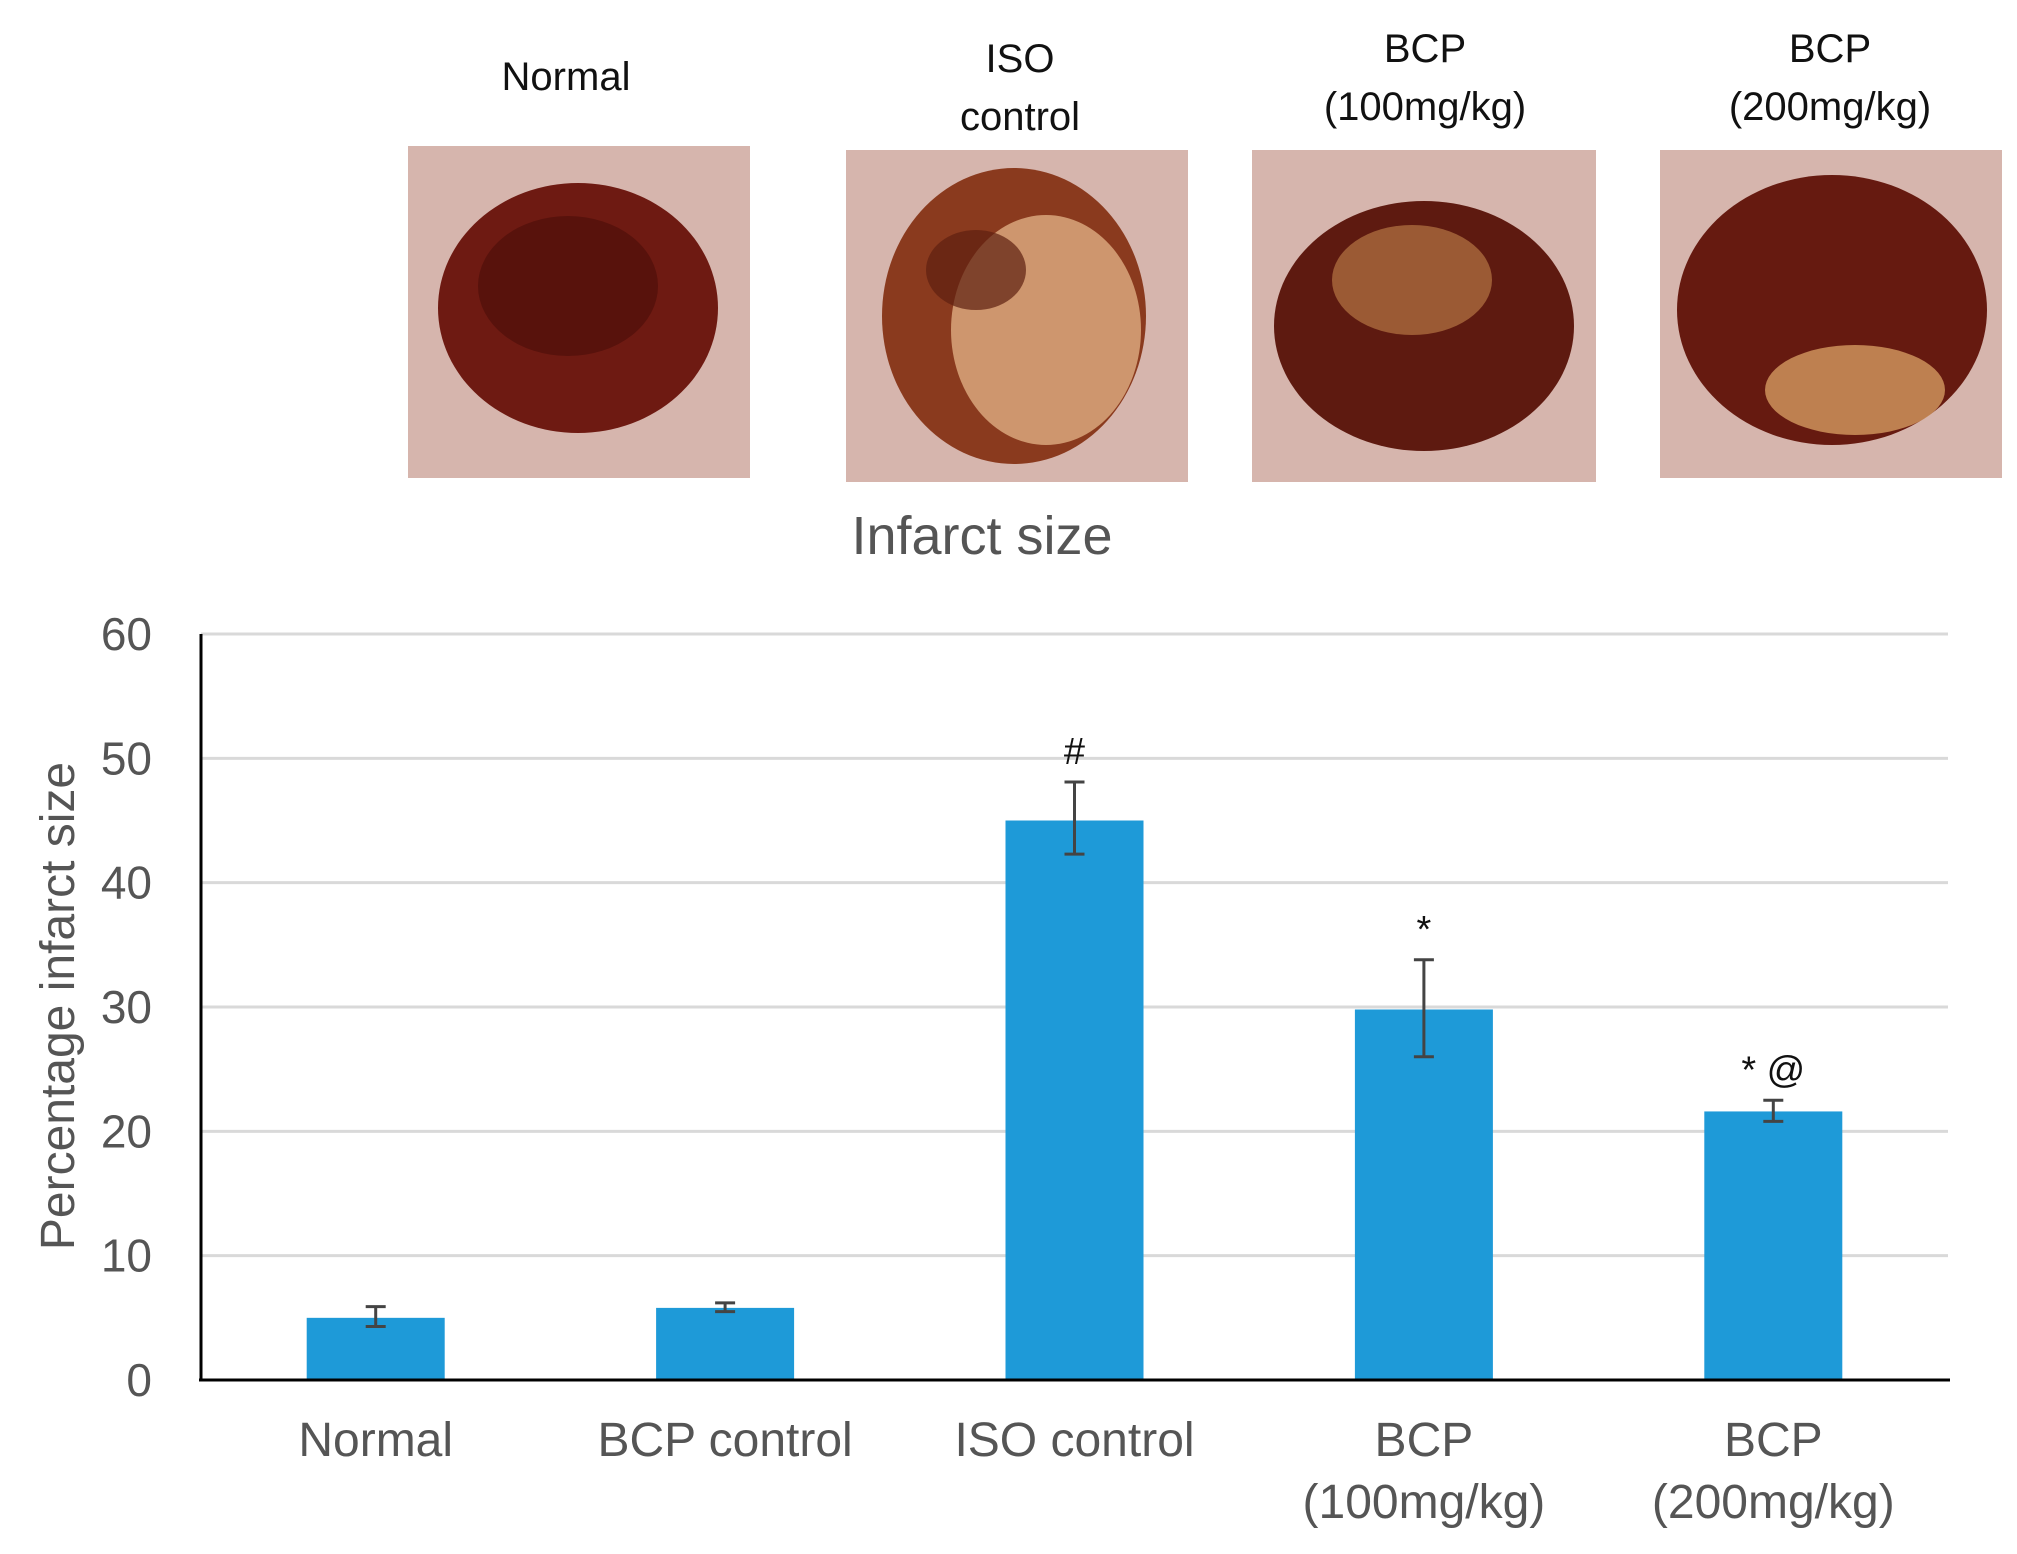  Describe the element at coordinates (1424, 930) in the screenshot. I see `significance-marker: *` at that location.